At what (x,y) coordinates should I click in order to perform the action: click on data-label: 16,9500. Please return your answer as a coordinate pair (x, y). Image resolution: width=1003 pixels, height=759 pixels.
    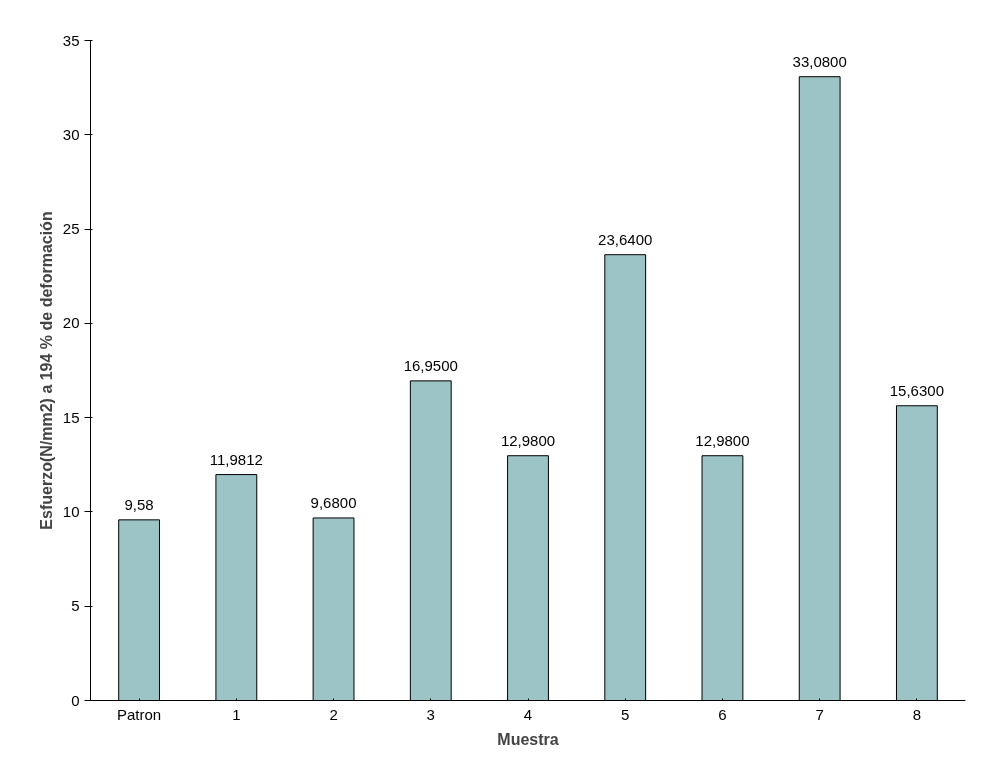
    Looking at the image, I should click on (430, 365).